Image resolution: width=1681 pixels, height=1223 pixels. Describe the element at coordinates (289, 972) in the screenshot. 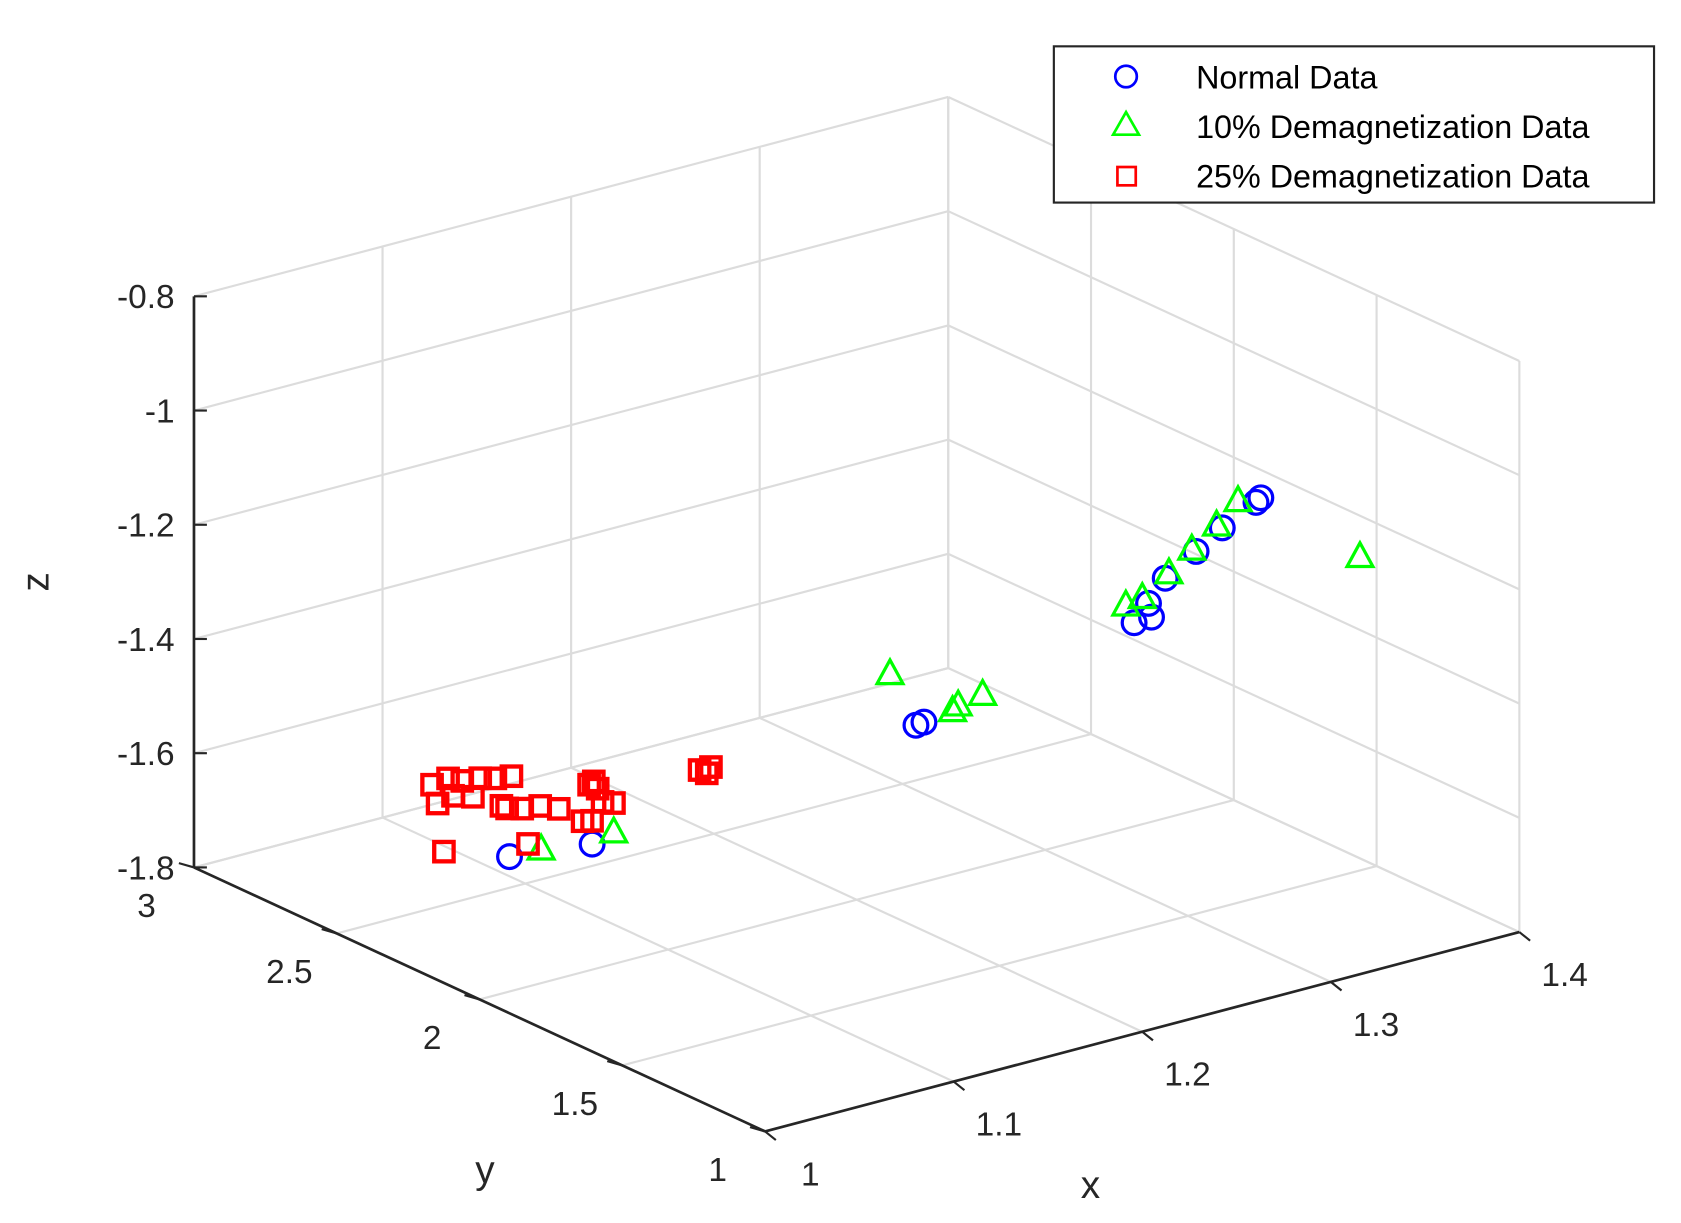

I see `y-tick-label: 2.5` at that location.